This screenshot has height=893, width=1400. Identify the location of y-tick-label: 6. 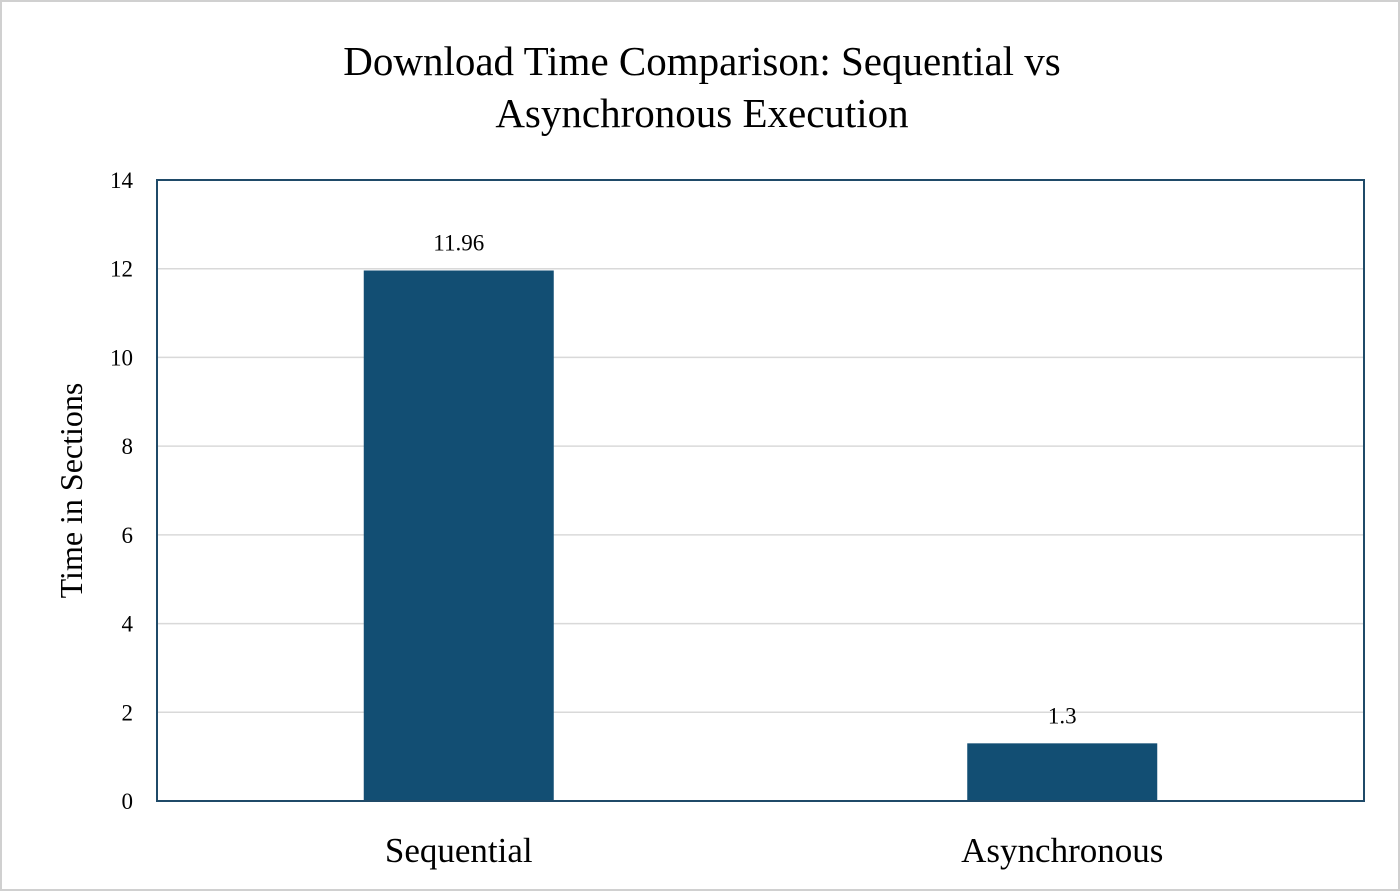
(128, 535).